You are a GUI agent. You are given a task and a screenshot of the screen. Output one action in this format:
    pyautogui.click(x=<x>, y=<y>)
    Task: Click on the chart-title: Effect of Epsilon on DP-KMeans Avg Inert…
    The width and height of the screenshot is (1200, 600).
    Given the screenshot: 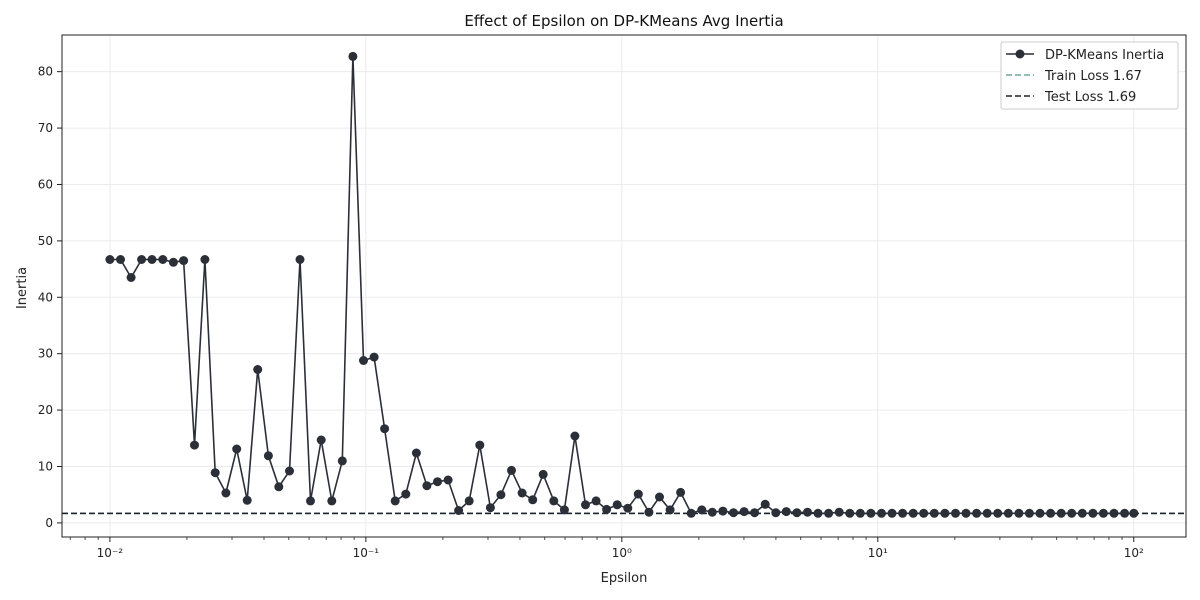 What is the action you would take?
    pyautogui.click(x=623, y=21)
    